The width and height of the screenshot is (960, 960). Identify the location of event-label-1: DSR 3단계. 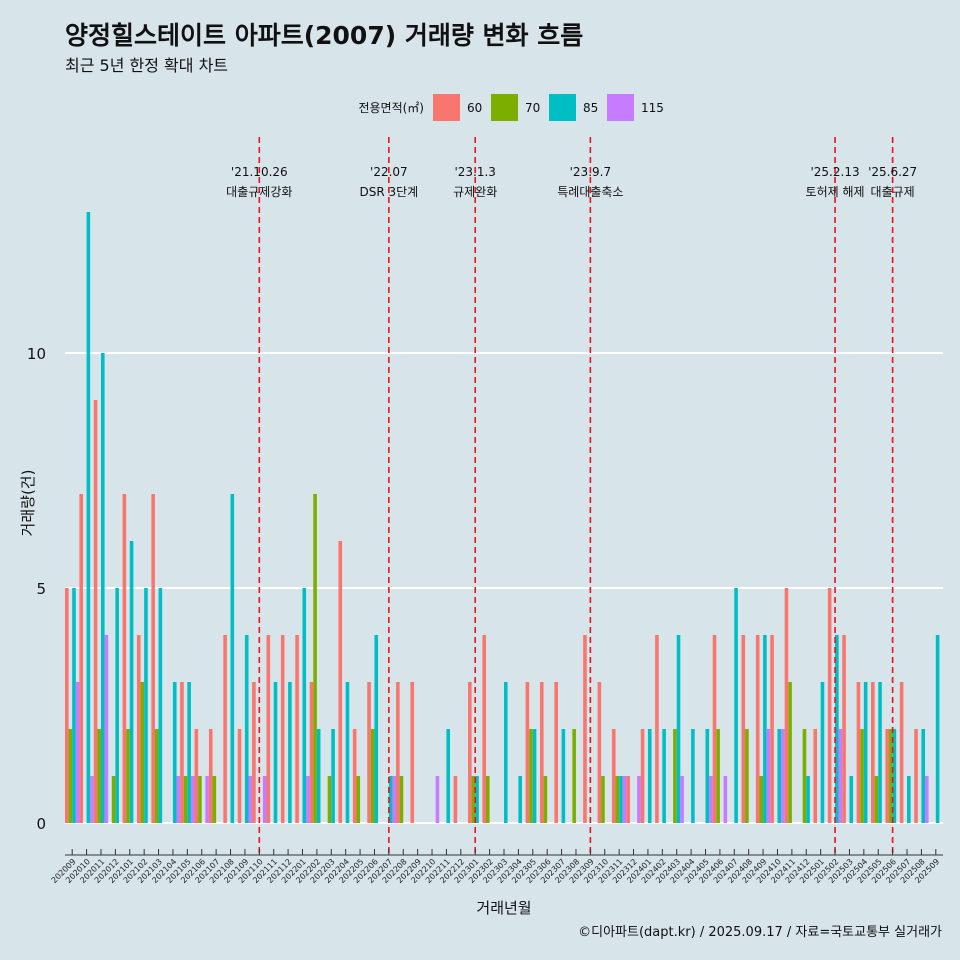
(388, 192).